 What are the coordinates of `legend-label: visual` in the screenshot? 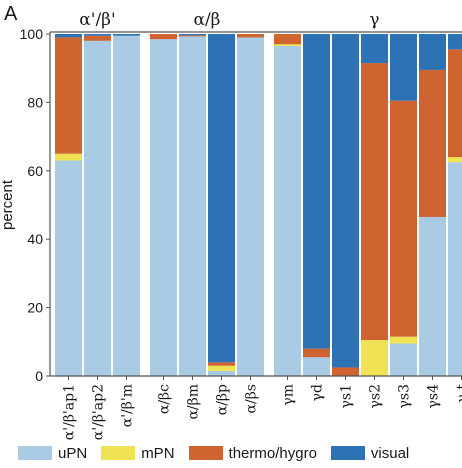 It's located at (390, 453).